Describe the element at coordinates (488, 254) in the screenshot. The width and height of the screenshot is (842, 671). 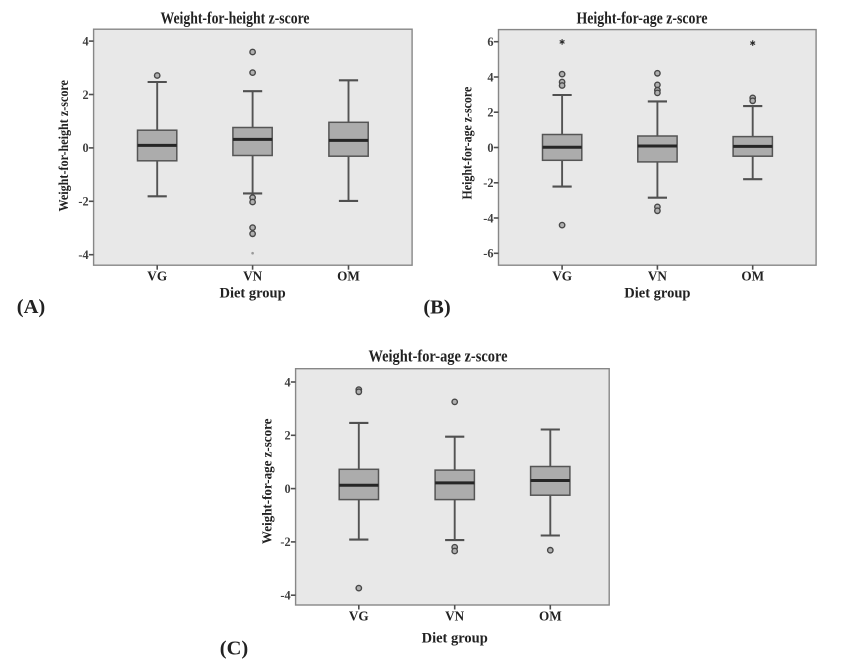
I see `svg-text: -6` at that location.